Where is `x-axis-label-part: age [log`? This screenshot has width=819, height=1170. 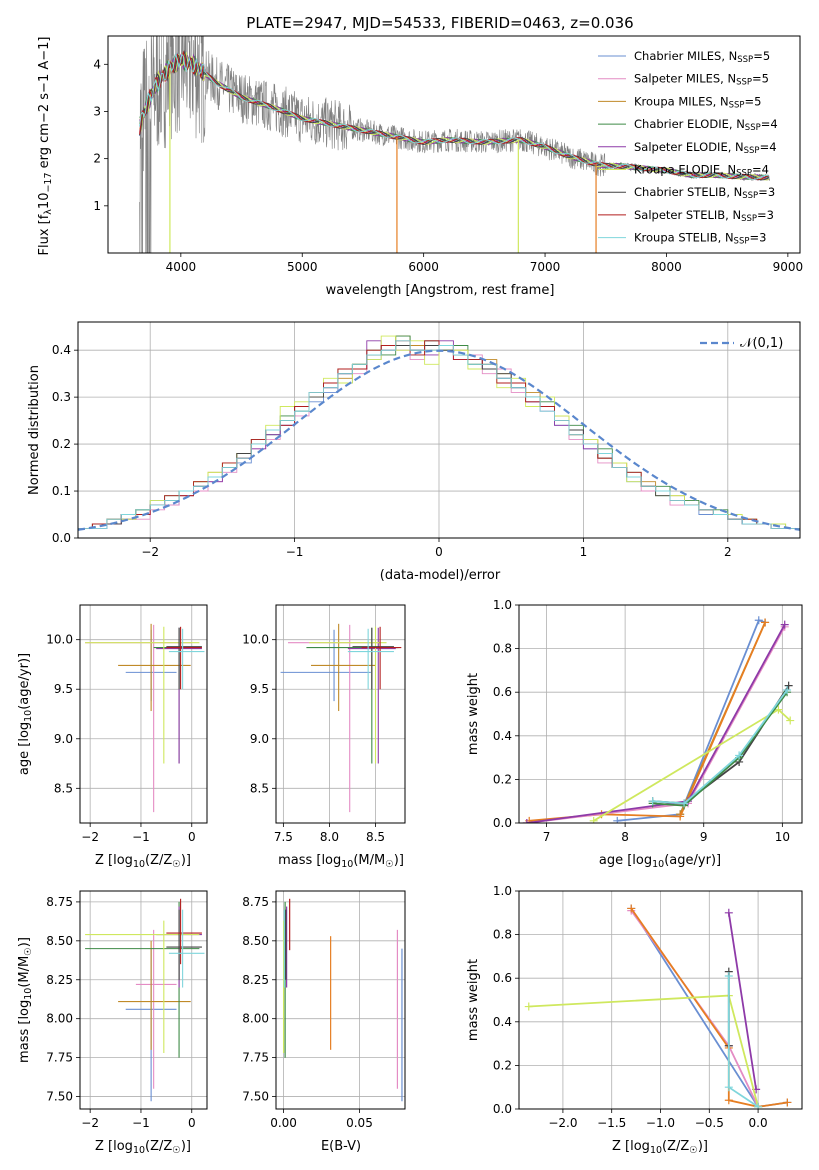 x-axis-label-part: age [log is located at coordinates (625, 860).